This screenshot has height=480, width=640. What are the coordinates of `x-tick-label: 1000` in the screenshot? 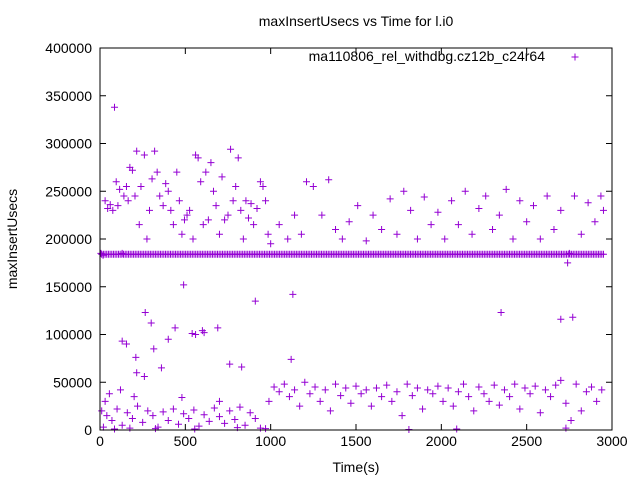 It's located at (270, 441).